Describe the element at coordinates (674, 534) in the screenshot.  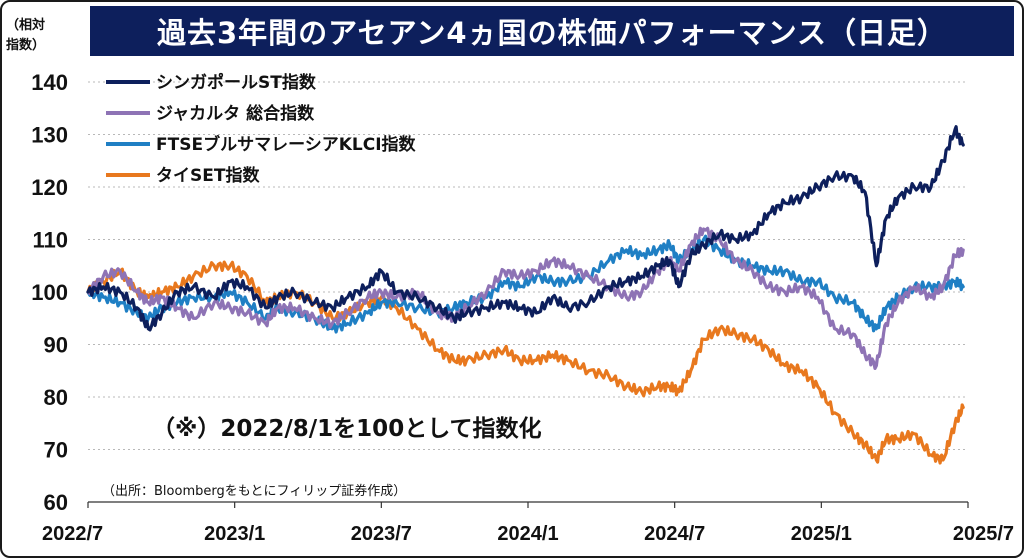
I see `x-tick-label: 2024/7` at that location.